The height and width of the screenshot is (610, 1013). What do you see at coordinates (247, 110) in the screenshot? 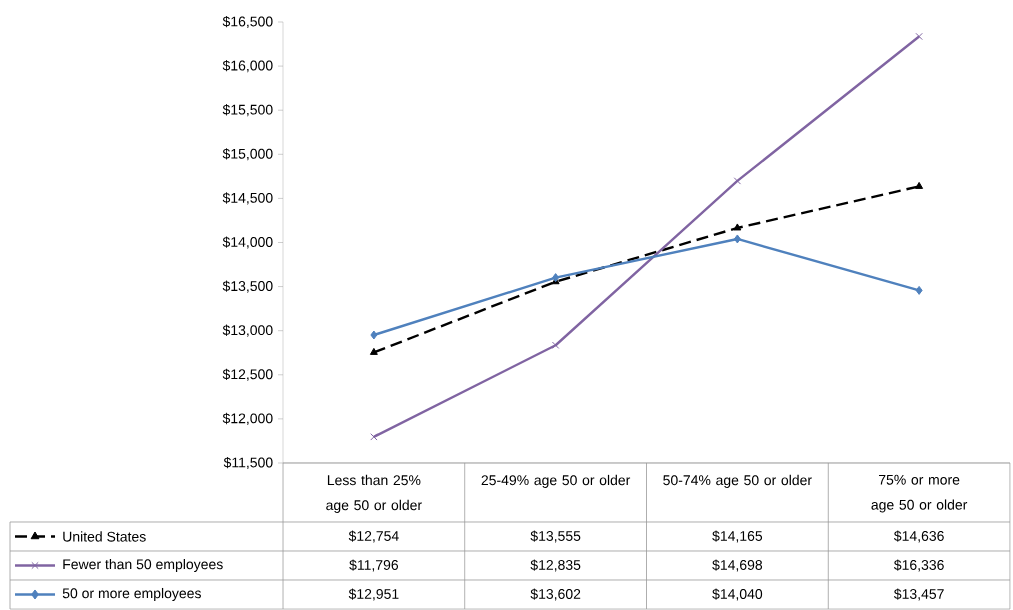
I see `y-tick-label: $15,500` at bounding box center [247, 110].